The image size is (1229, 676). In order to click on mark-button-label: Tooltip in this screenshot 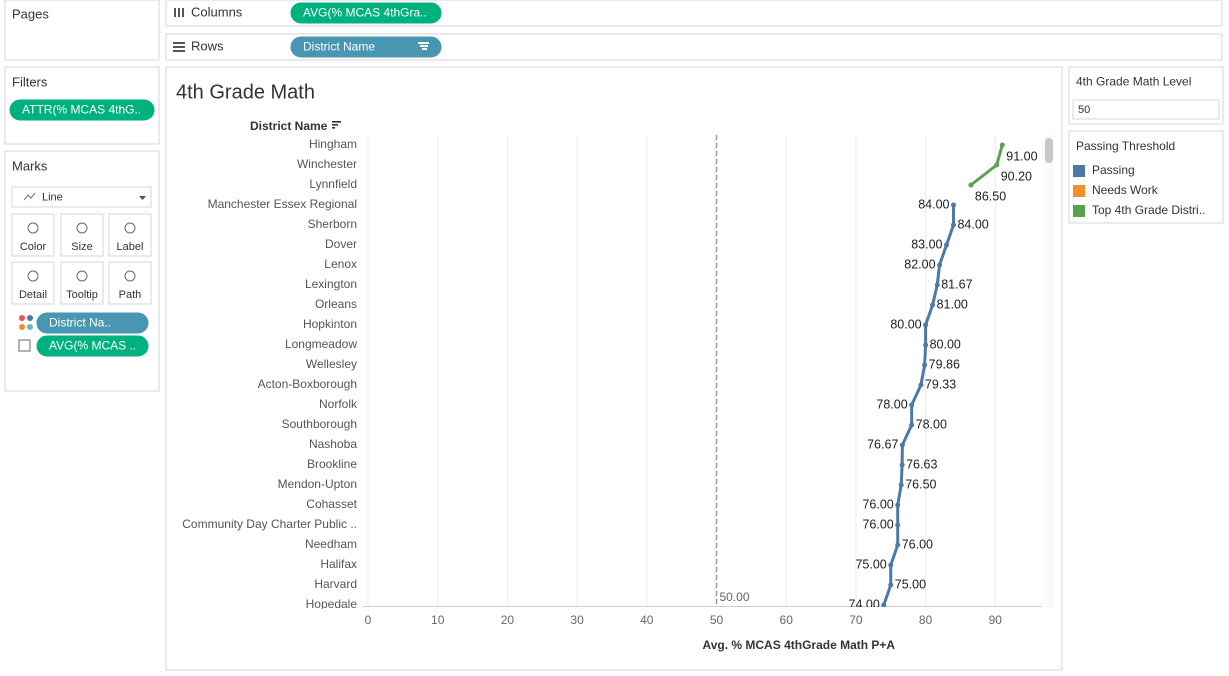, I will do `click(82, 295)`.